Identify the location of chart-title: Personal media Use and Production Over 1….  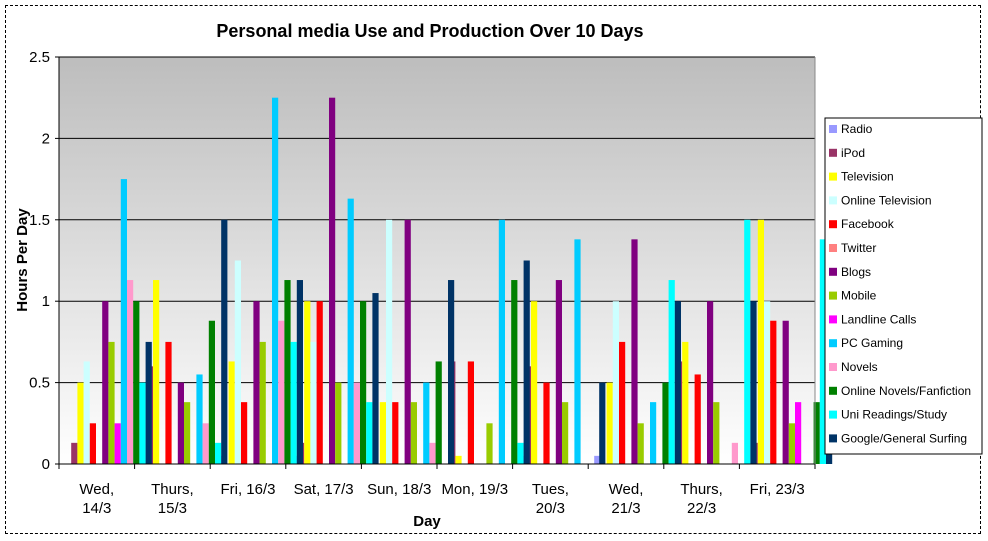
(429, 31).